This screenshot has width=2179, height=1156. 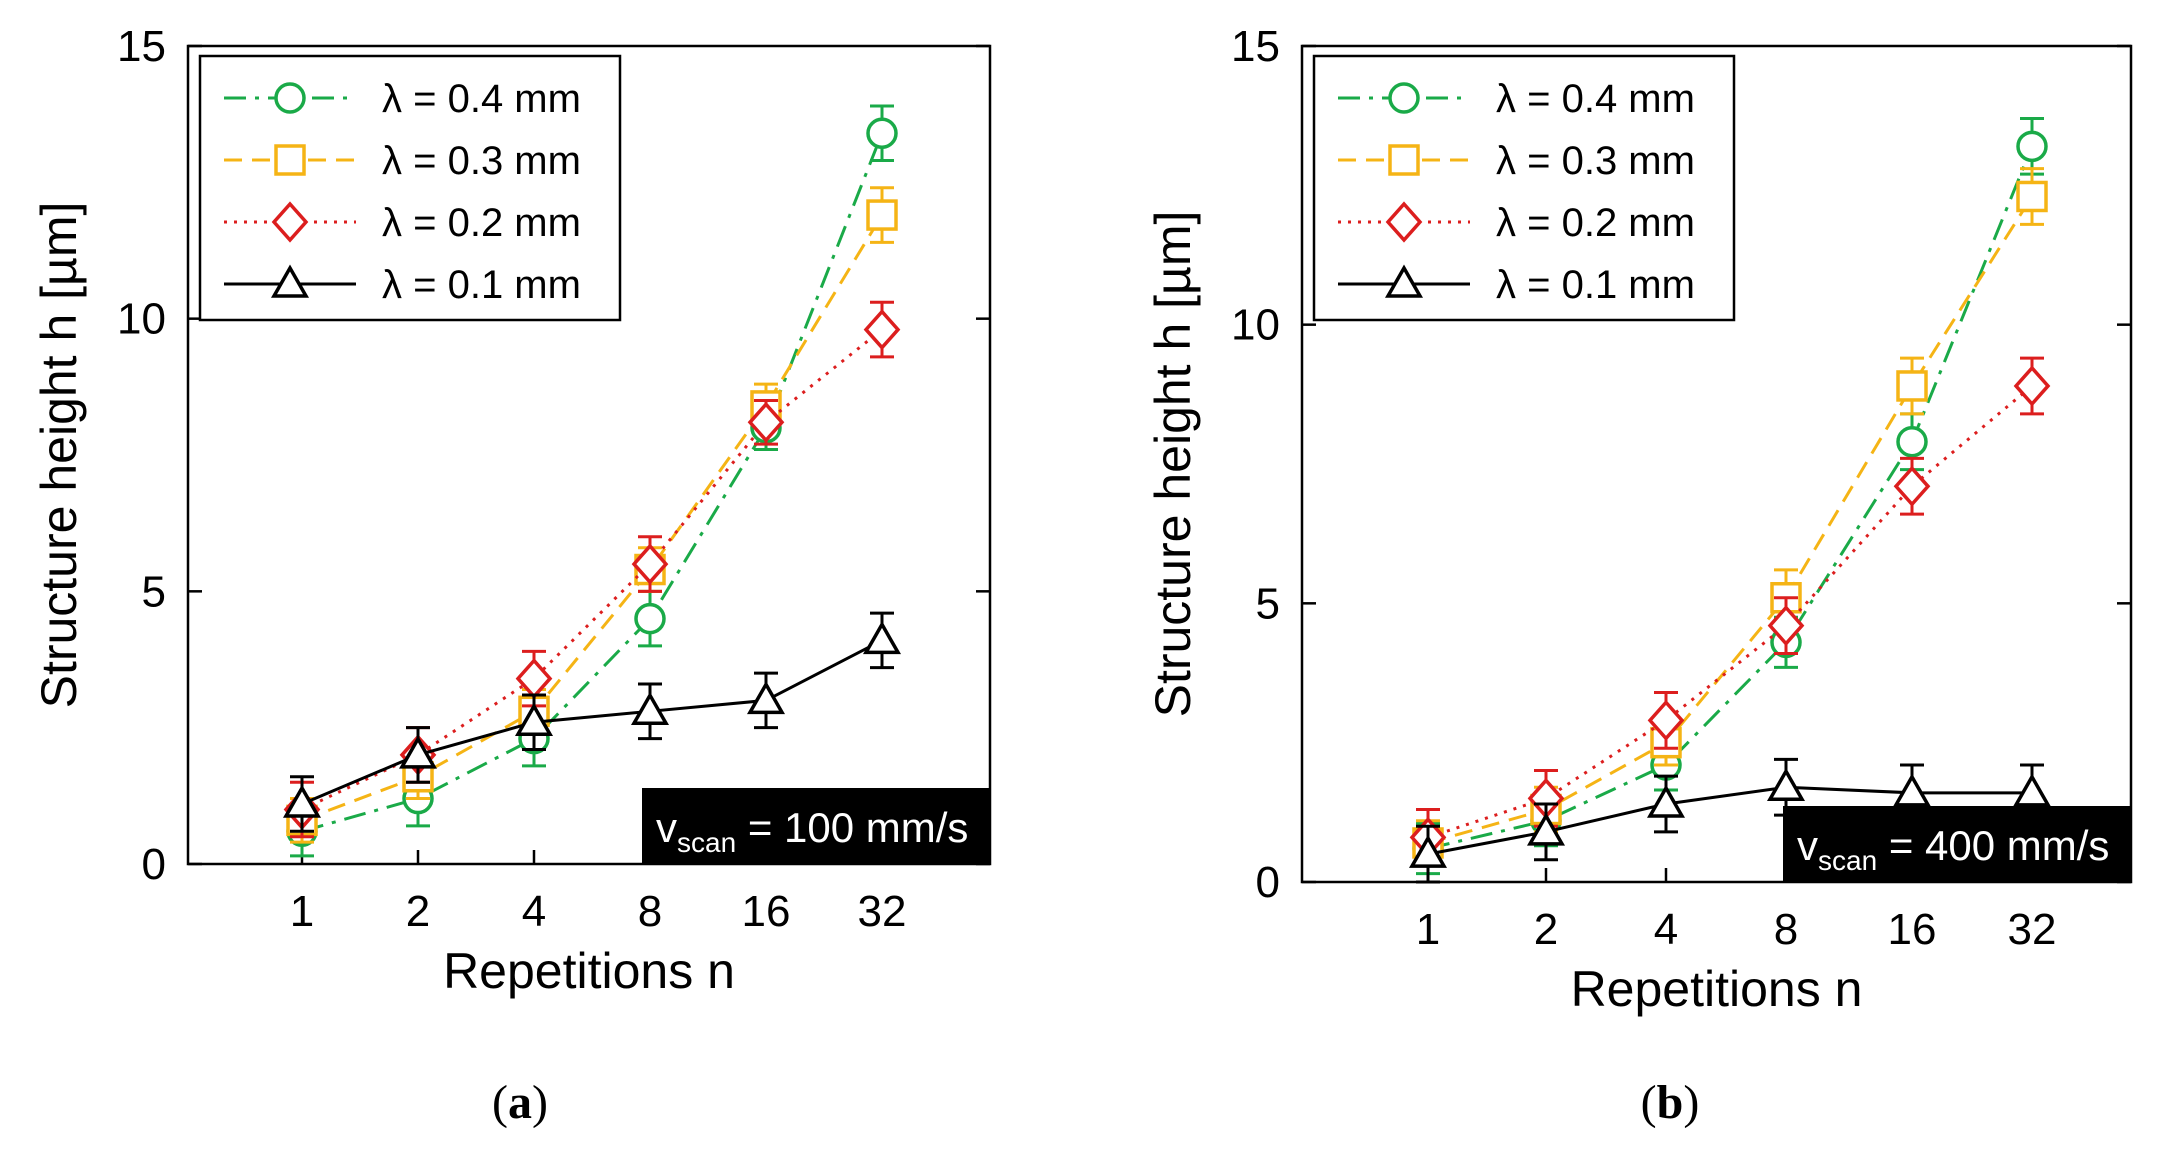 What do you see at coordinates (520, 1102) in the screenshot?
I see `panel-label: (a)` at bounding box center [520, 1102].